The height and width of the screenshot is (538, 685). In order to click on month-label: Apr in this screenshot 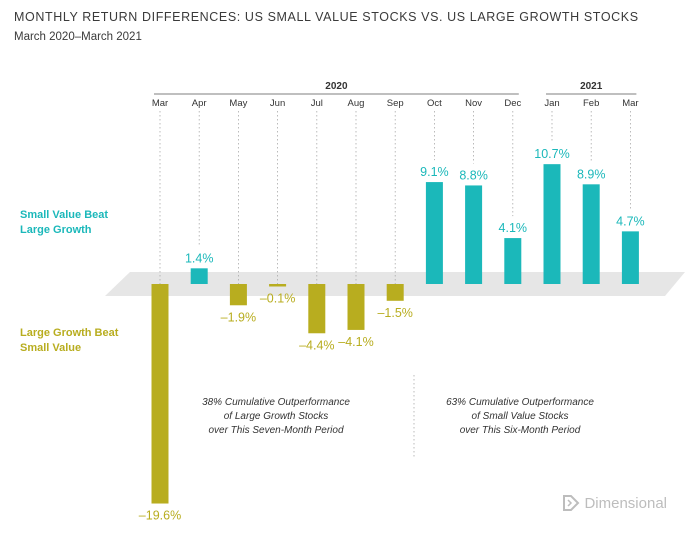, I will do `click(199, 103)`.